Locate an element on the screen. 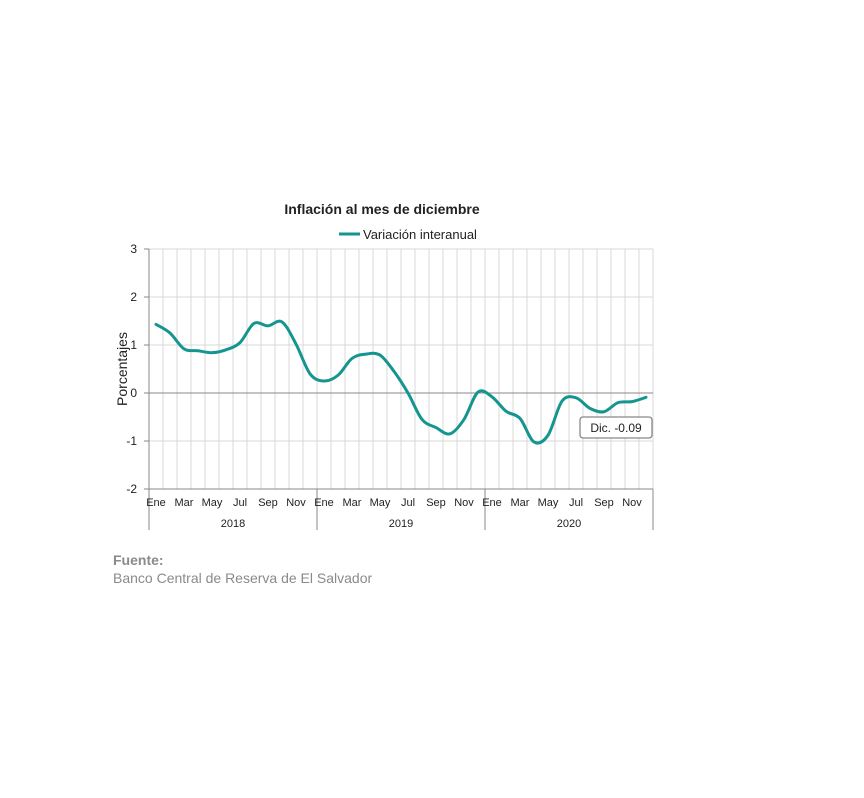 Image resolution: width=864 pixels, height=798 pixels. chart-title: Inflación al mes de diciembre is located at coordinates (382, 209).